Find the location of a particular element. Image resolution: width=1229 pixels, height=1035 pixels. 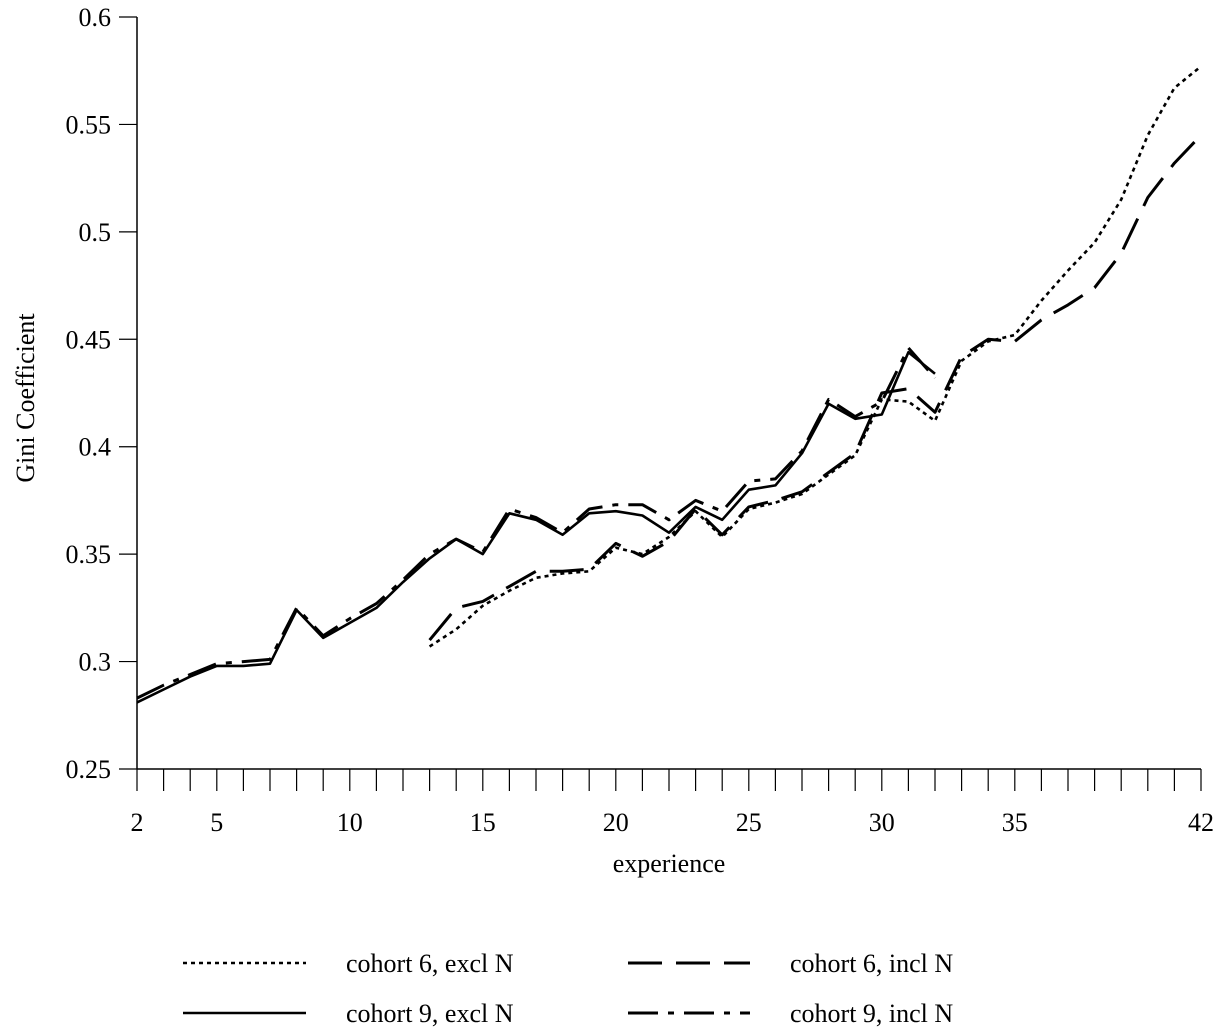

legend-label: cohort 9, incl N is located at coordinates (871, 1013).